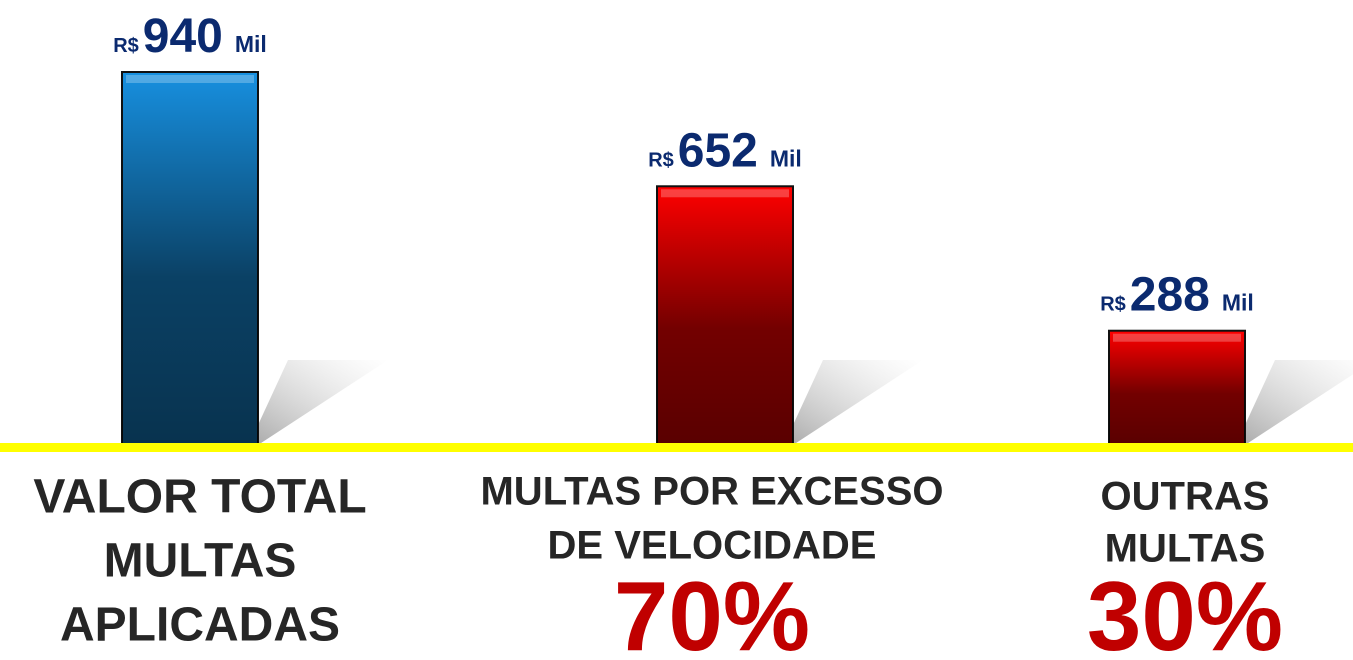 This screenshot has width=1353, height=660. What do you see at coordinates (183, 36) in the screenshot?
I see `value-number: 940` at bounding box center [183, 36].